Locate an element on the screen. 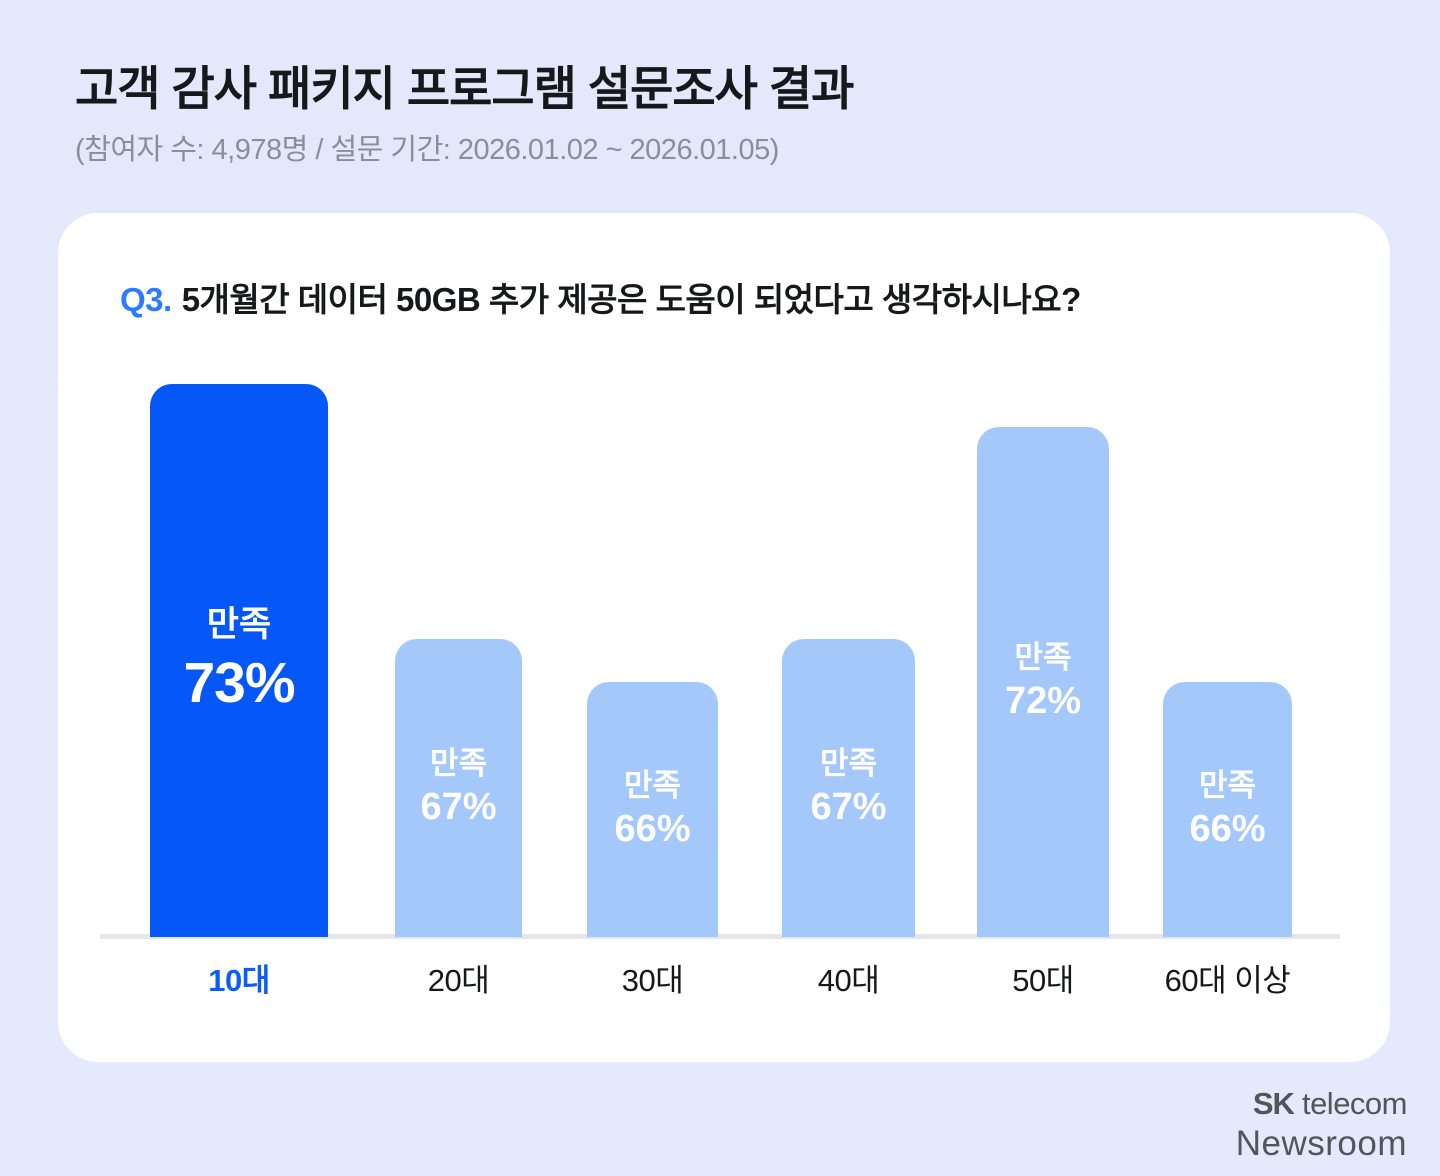 The height and width of the screenshot is (1176, 1440). bar-30대: 만족 66% is located at coordinates (652, 809).